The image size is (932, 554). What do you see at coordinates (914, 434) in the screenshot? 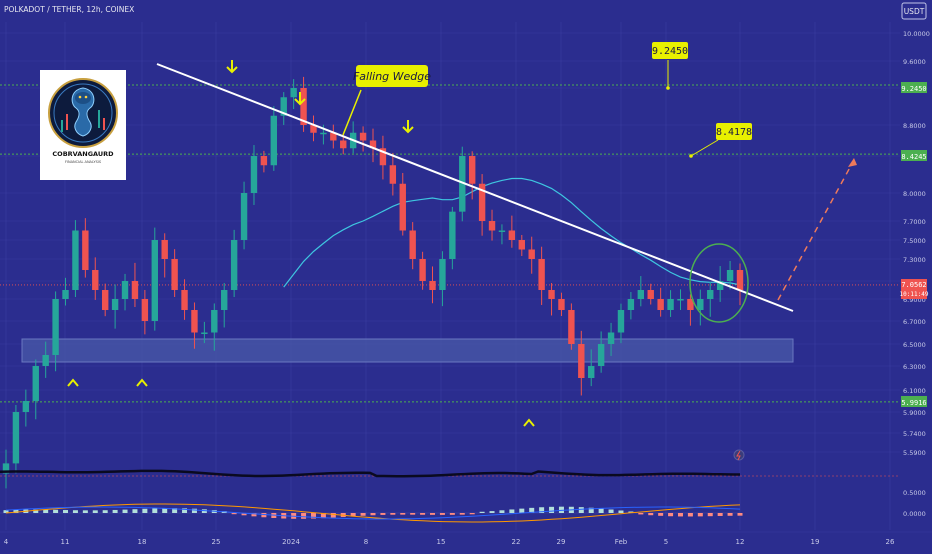
I see `price-tick-label: 5.7400` at bounding box center [914, 434].